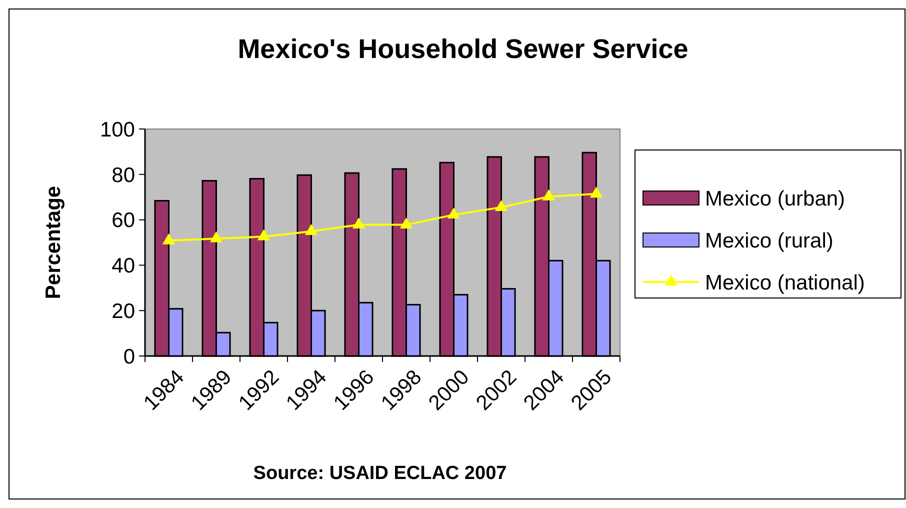 This screenshot has height=508, width=906. Describe the element at coordinates (463, 49) in the screenshot. I see `chart-title: Mexico's Household Sewer Service` at that location.